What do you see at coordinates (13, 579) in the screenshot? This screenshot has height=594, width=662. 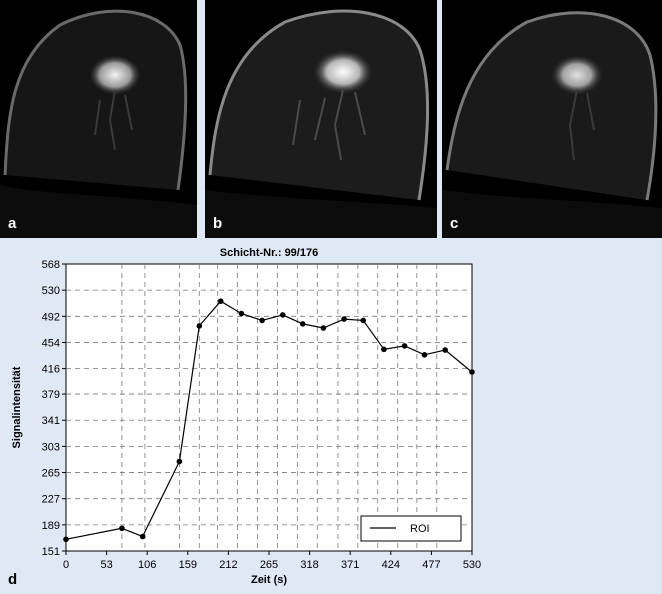 I see `panel-label-d: d` at bounding box center [13, 579].